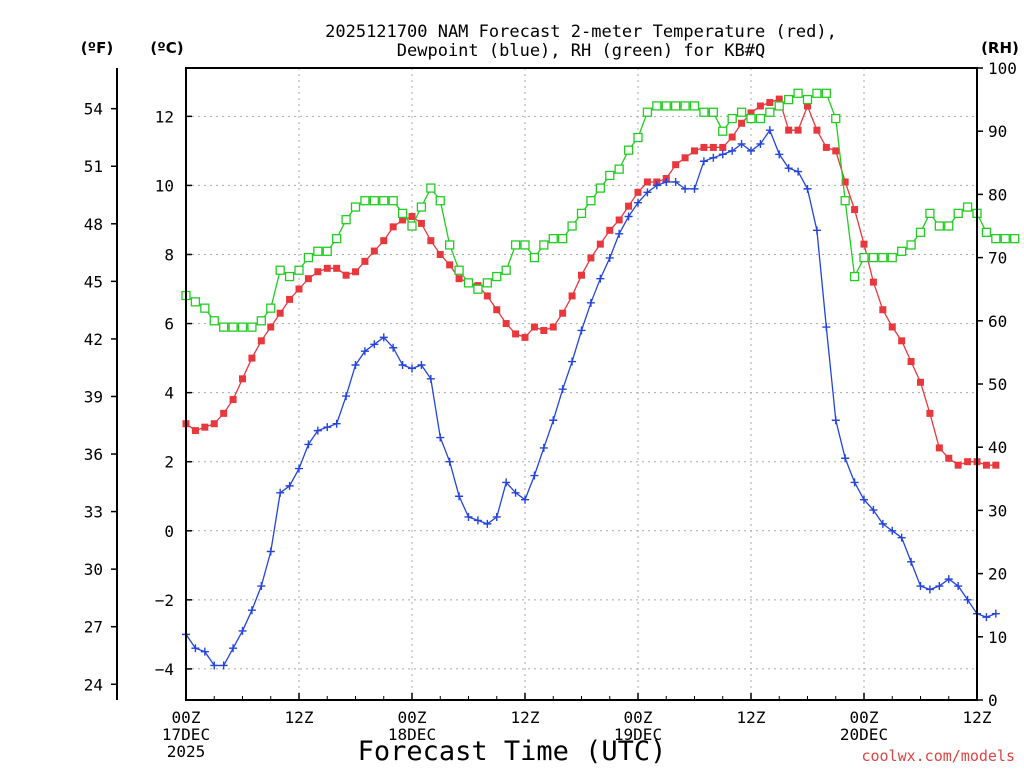 This screenshot has width=1024, height=773. Describe the element at coordinates (997, 321) in the screenshot. I see `rh-tick-label: 60` at that location.